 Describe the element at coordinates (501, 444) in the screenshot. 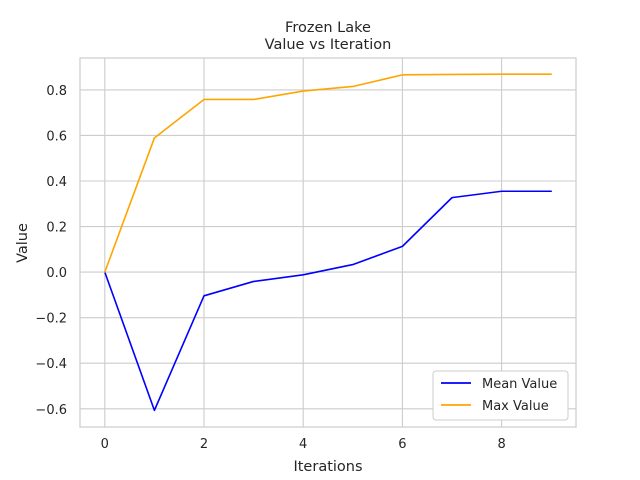

I see `x-tick-label: 8` at that location.